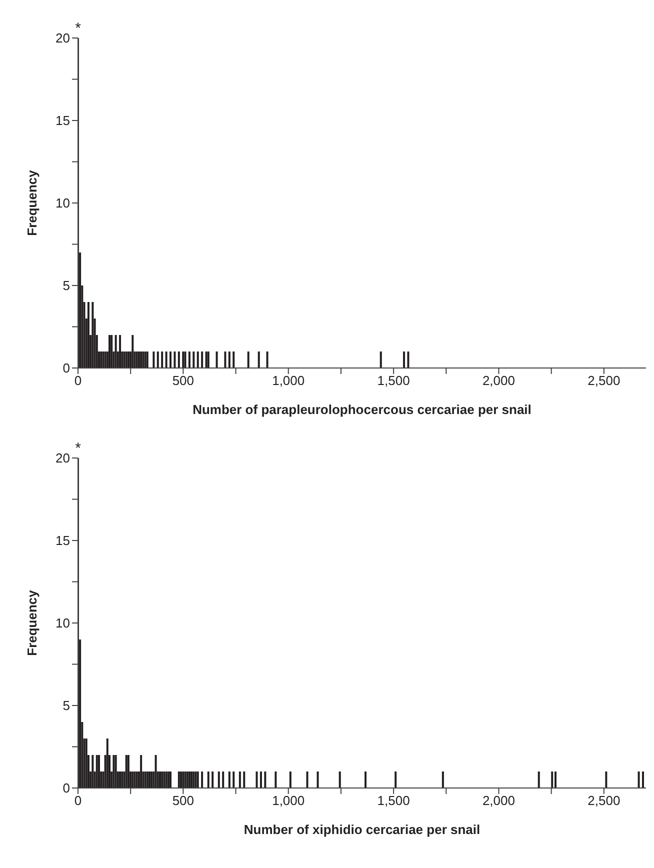 This screenshot has height=868, width=654. I want to click on x-axis-title: Number of xiphidio cercariae per snail, so click(362, 829).